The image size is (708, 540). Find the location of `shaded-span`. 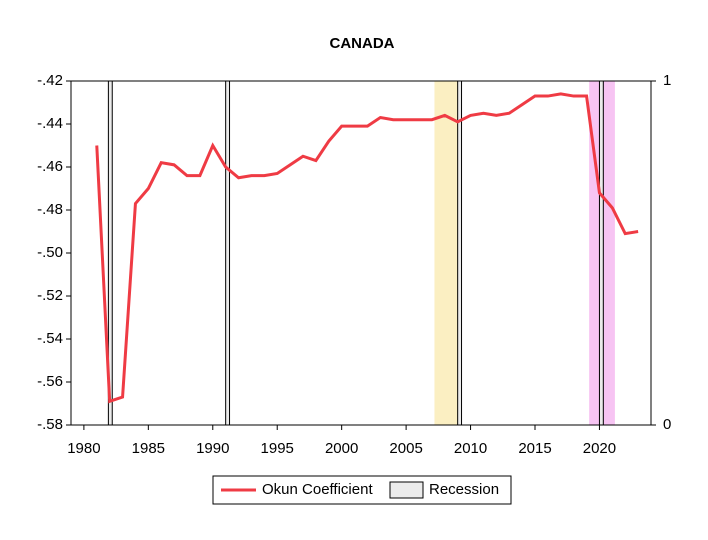

shaded-span is located at coordinates (446, 253).